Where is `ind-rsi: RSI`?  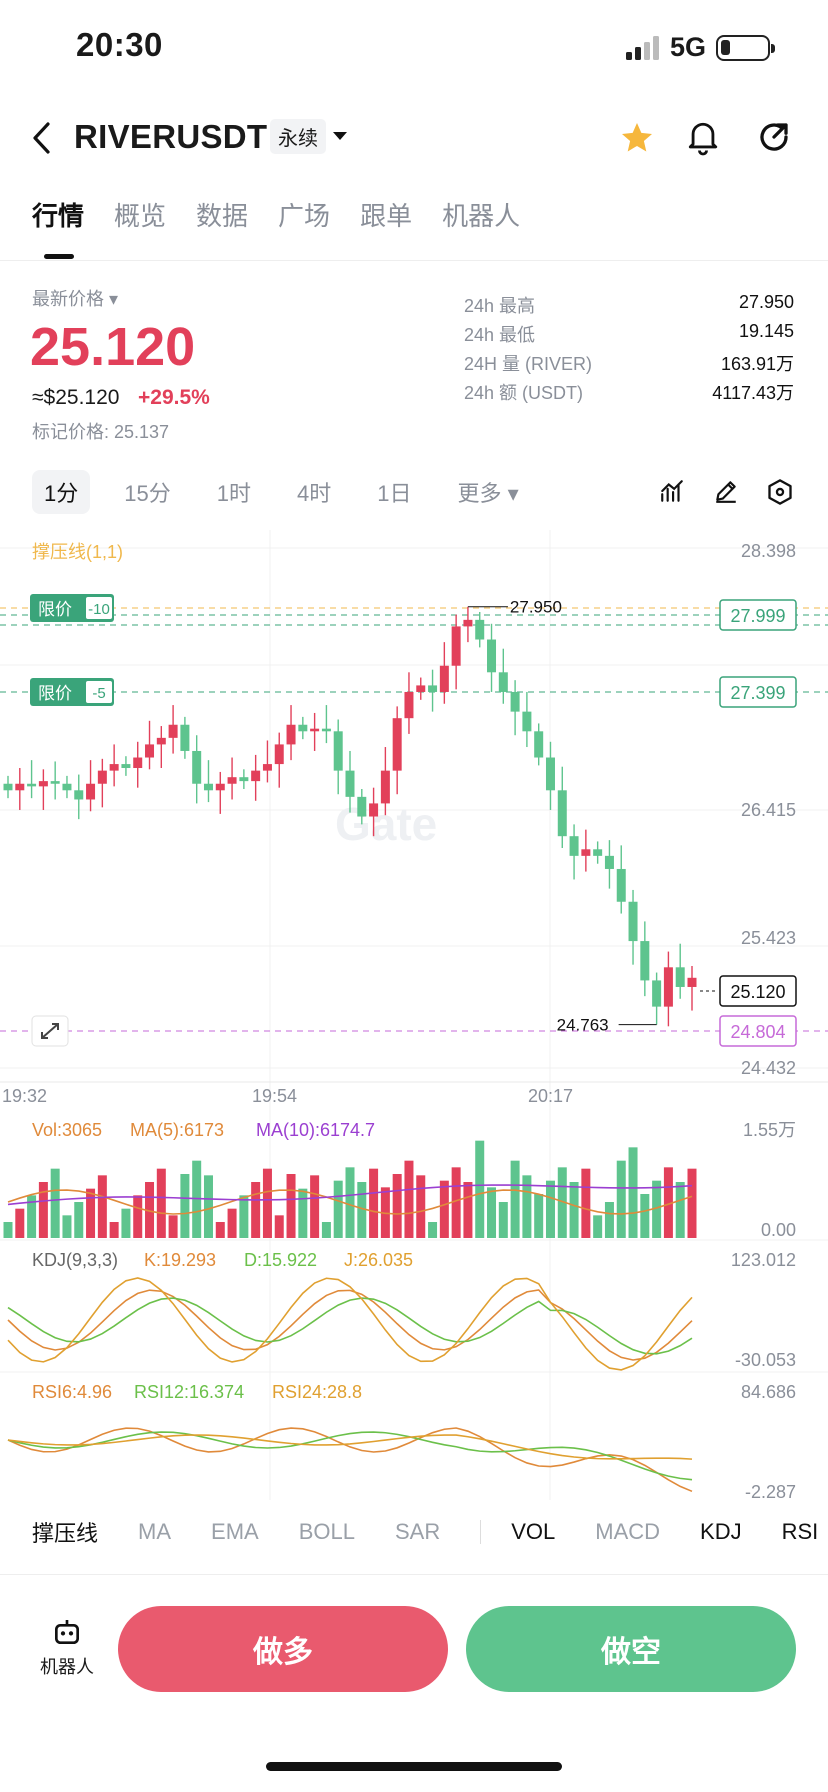
ind-rsi: RSI is located at coordinates (800, 1531).